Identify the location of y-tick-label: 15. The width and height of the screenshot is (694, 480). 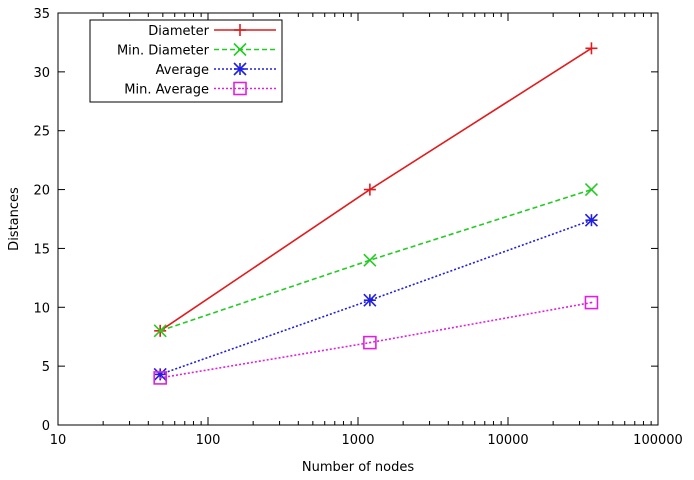
(41, 249).